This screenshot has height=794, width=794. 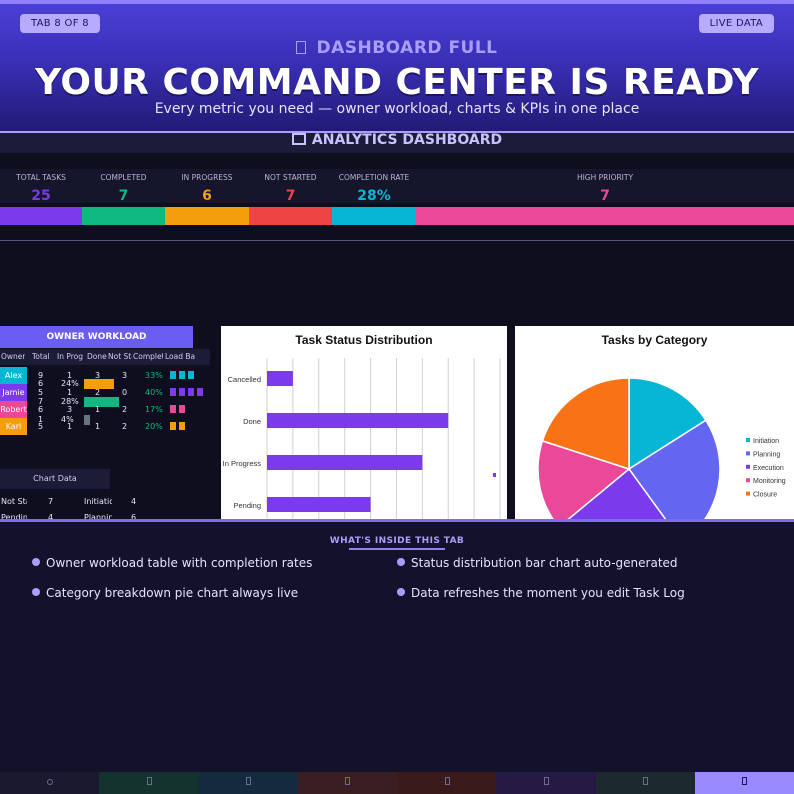 I want to click on bar-category-label: Cancelled, so click(x=244, y=379).